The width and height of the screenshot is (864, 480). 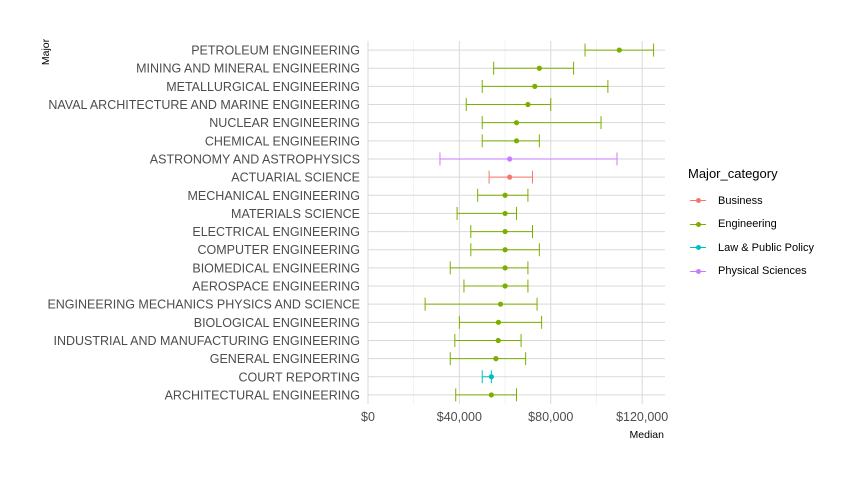 I want to click on legend-item: Physical Sciences, so click(x=751, y=272).